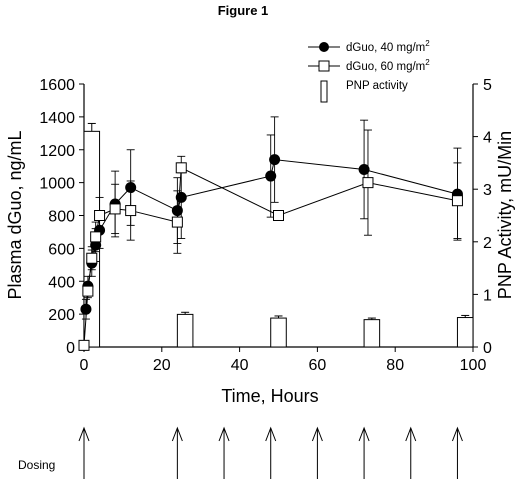 Image resolution: width=520 pixels, height=482 pixels. What do you see at coordinates (487, 190) in the screenshot?
I see `right-y-tick-label: 3` at bounding box center [487, 190].